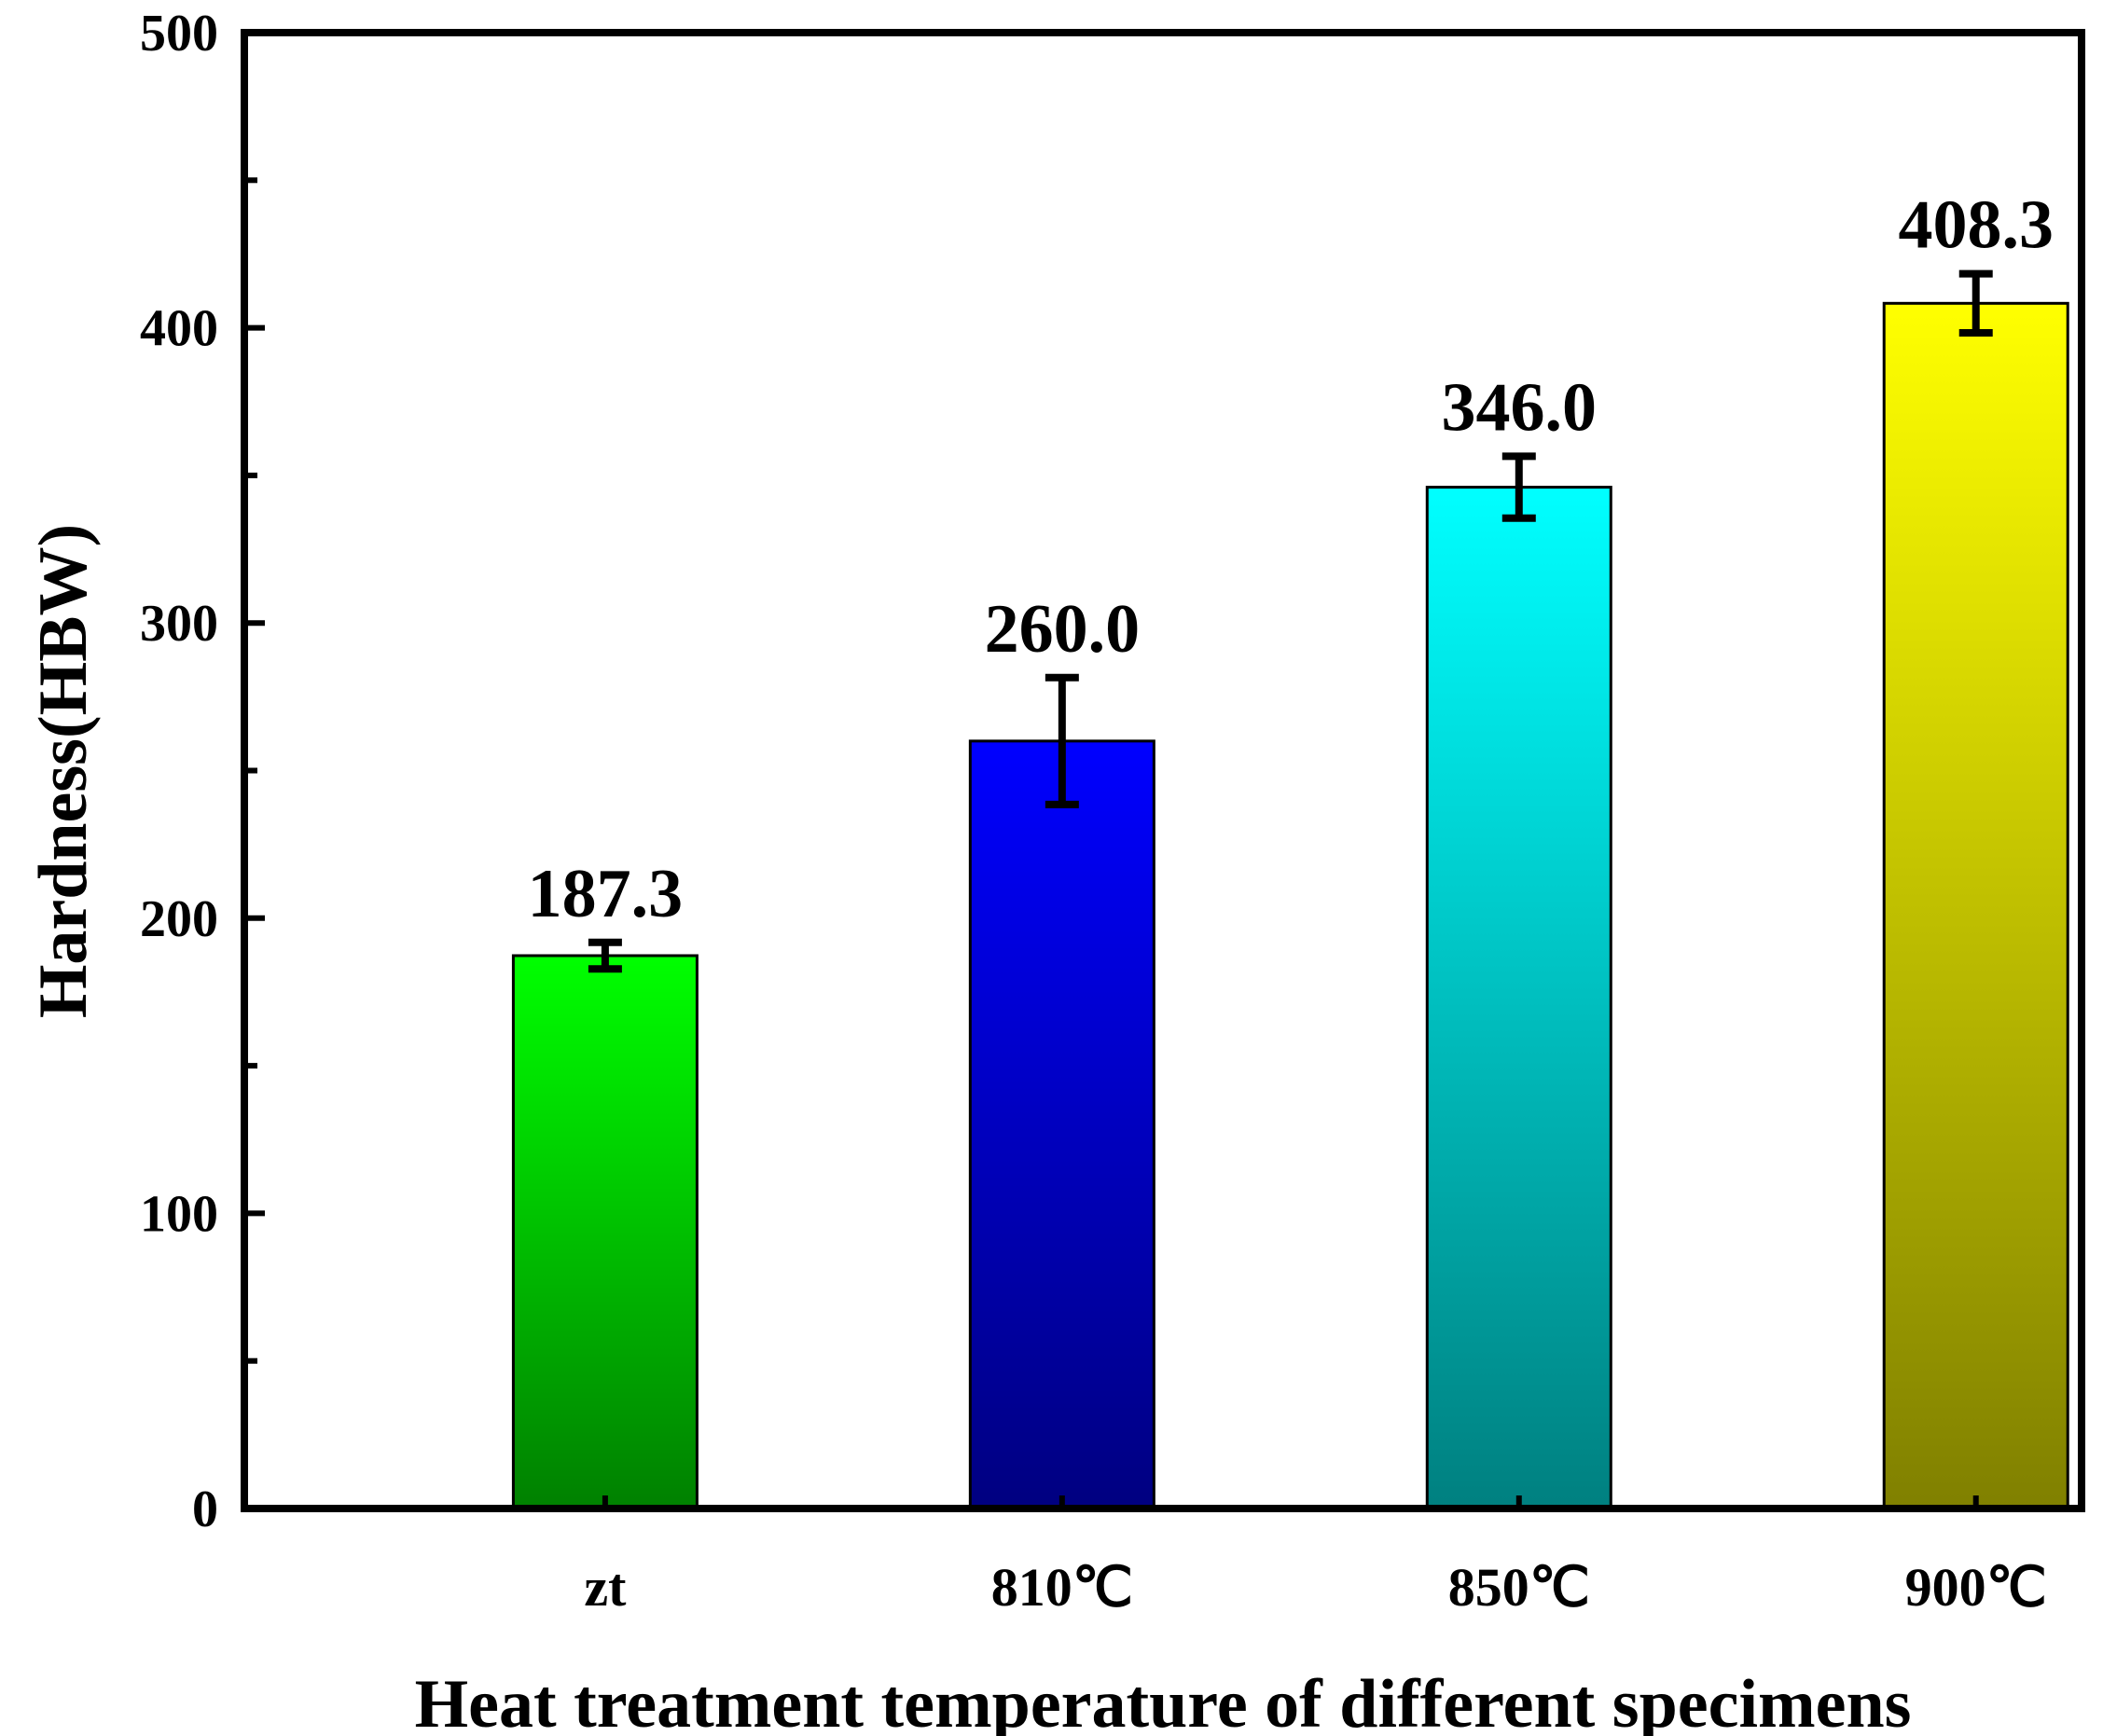 The width and height of the screenshot is (2103, 1736). I want to click on x-tick-label-1: 810℃, so click(1062, 1587).